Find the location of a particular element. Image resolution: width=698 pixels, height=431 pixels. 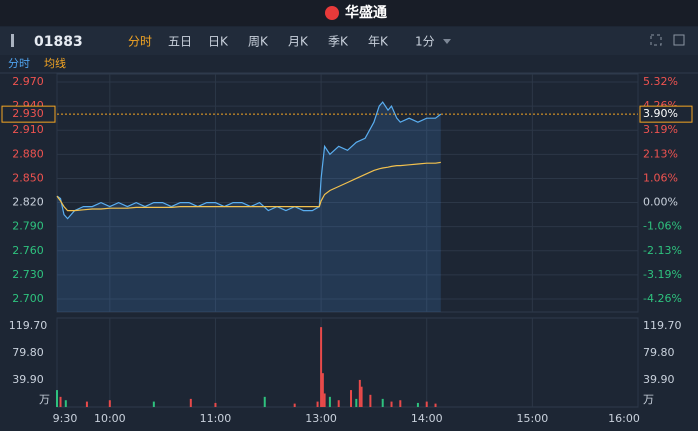

y-tick-label: 2.880 is located at coordinates (28, 153).